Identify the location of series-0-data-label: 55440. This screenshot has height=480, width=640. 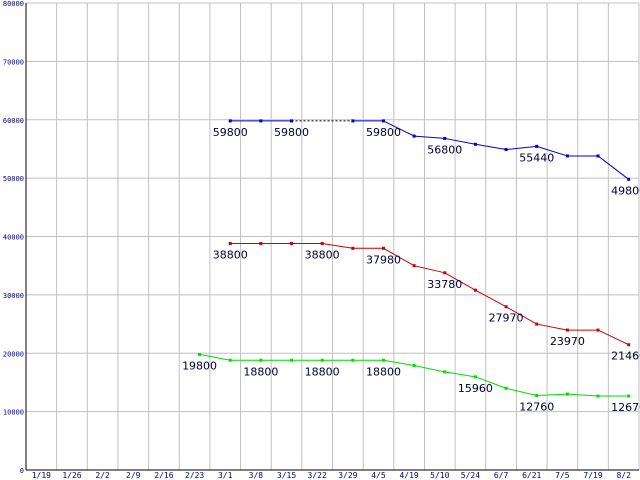
(536, 157).